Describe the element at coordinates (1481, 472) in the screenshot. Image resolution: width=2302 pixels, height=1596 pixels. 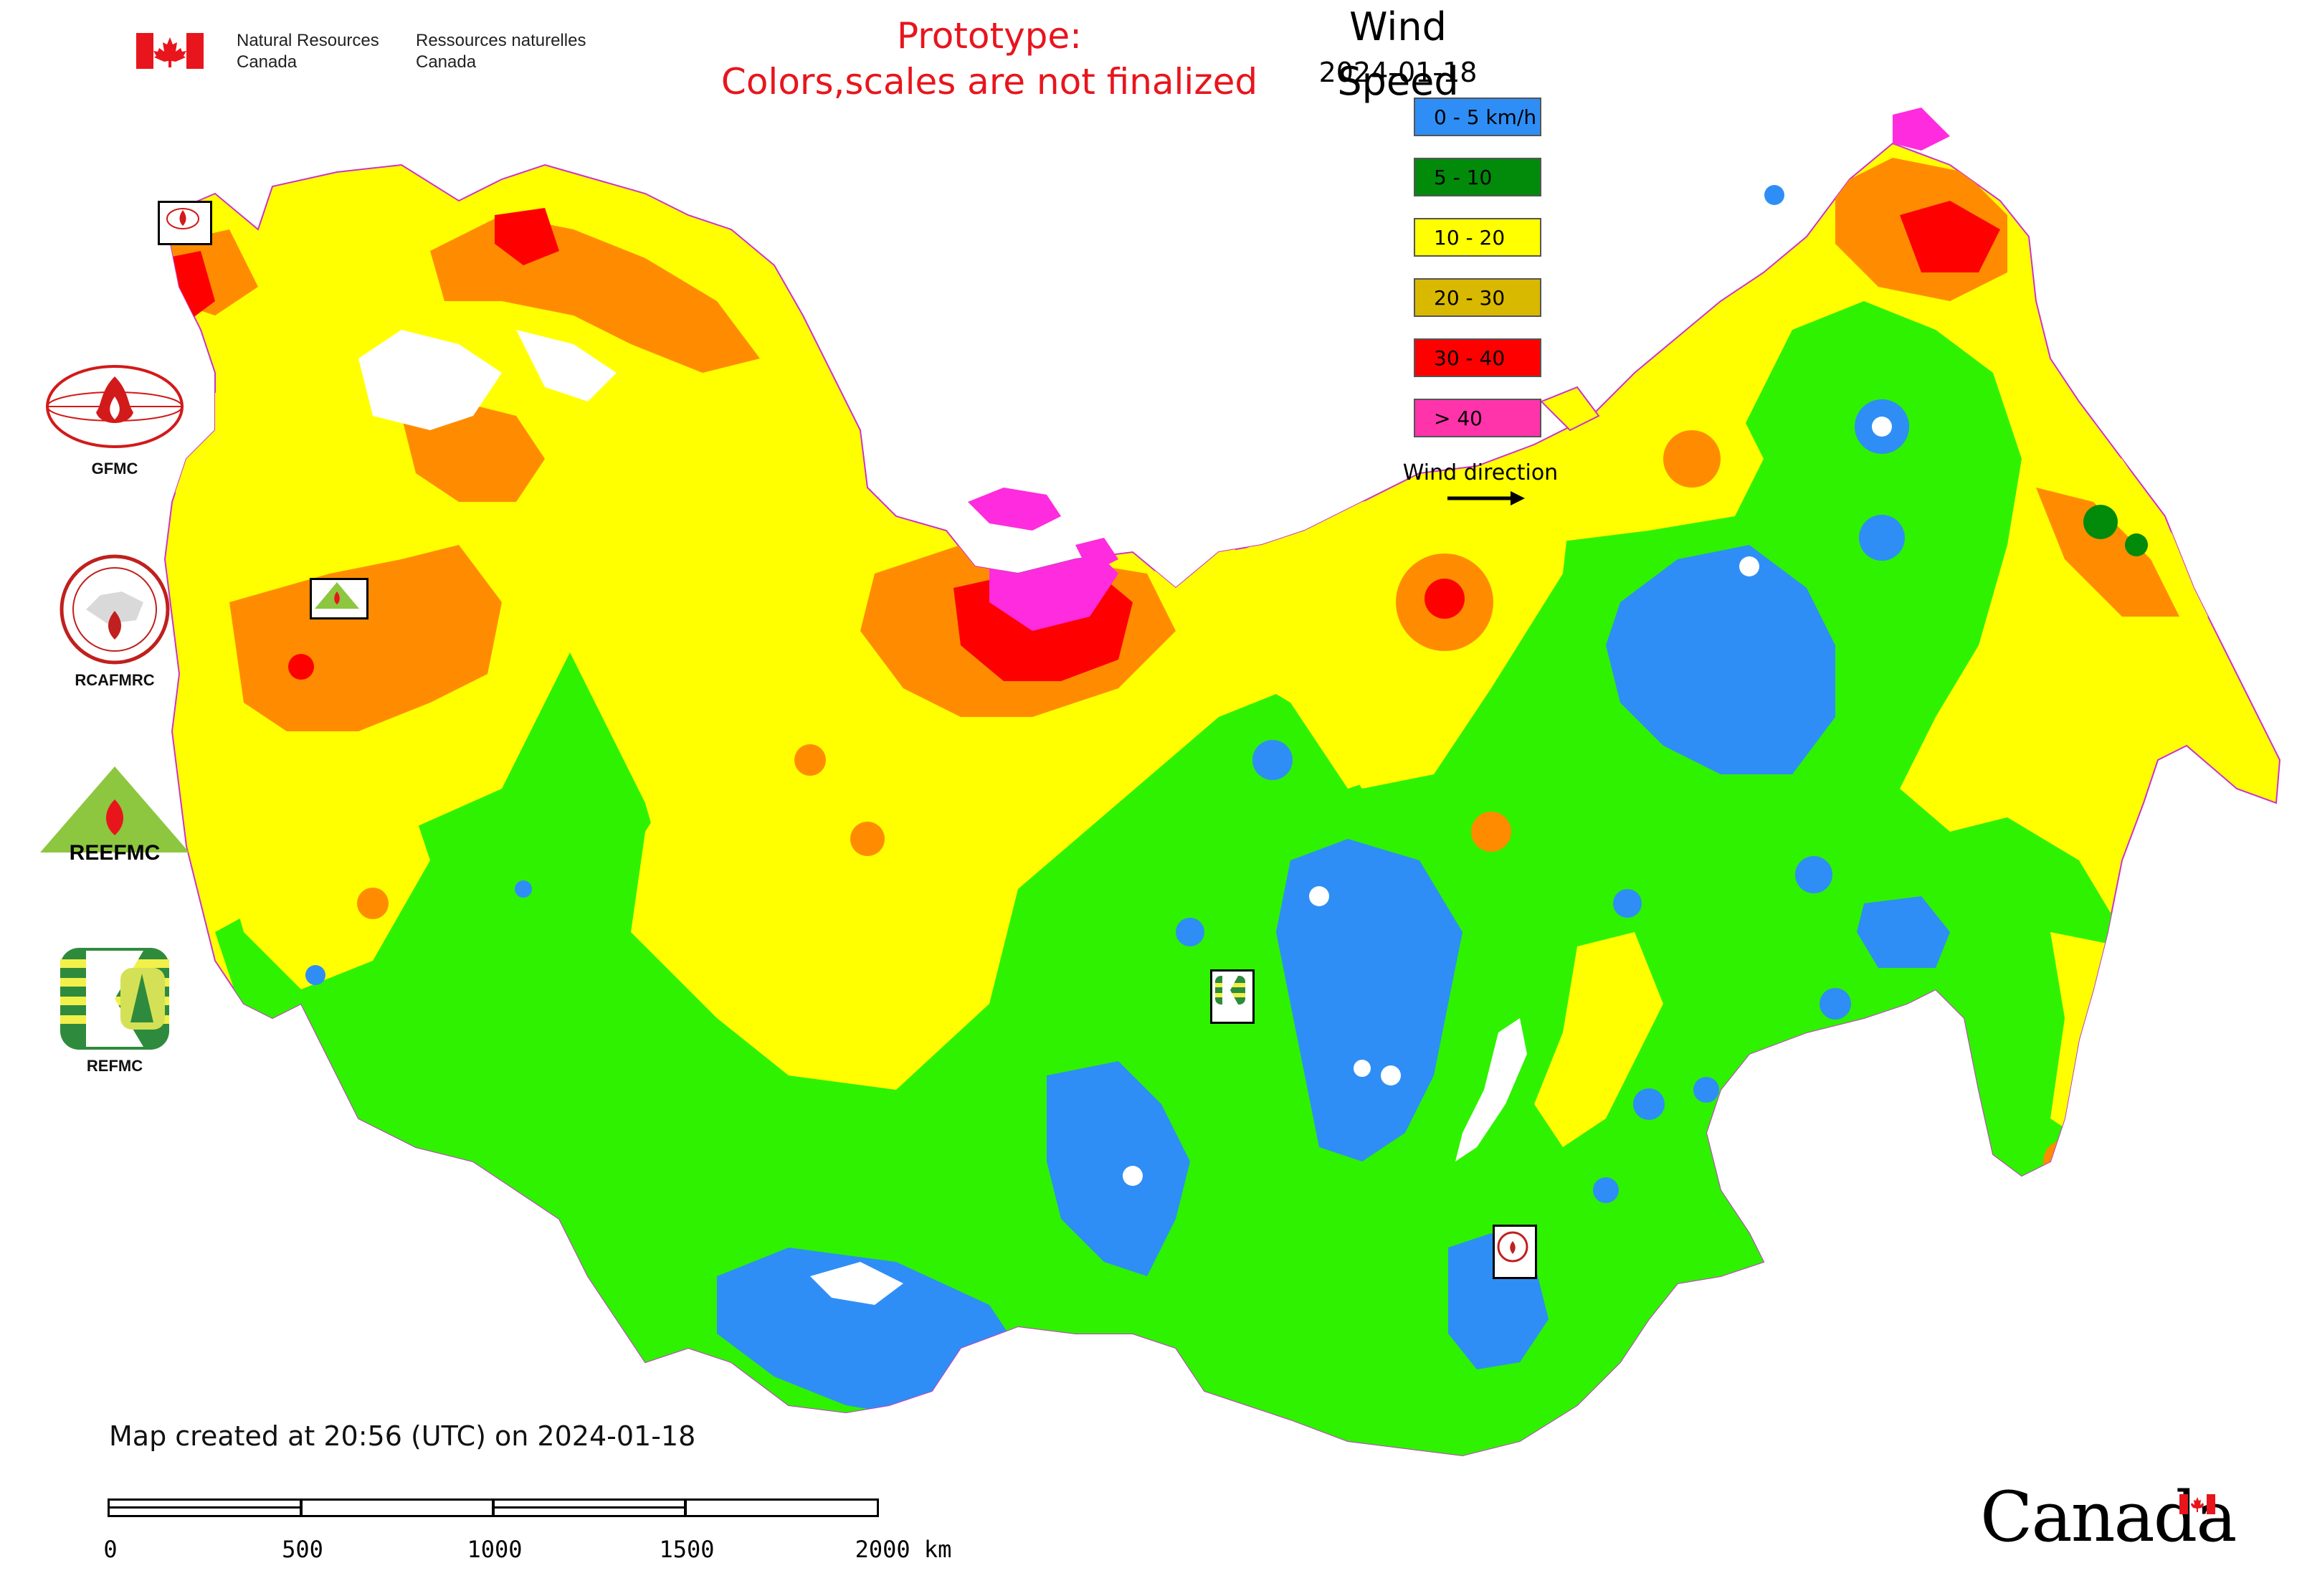
I see `wind-direction-label: Wind direction` at that location.